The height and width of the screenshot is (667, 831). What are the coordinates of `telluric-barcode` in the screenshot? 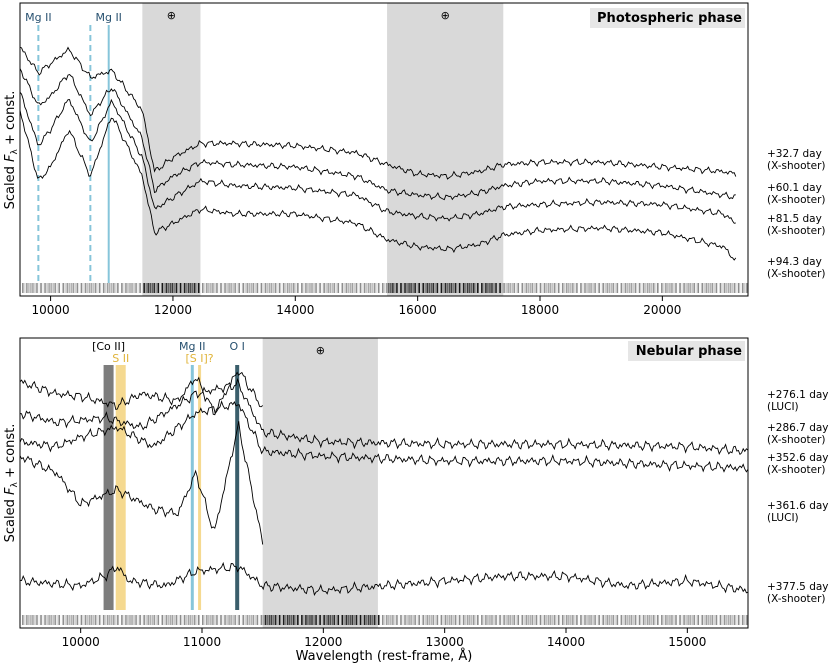 It's located at (385, 620).